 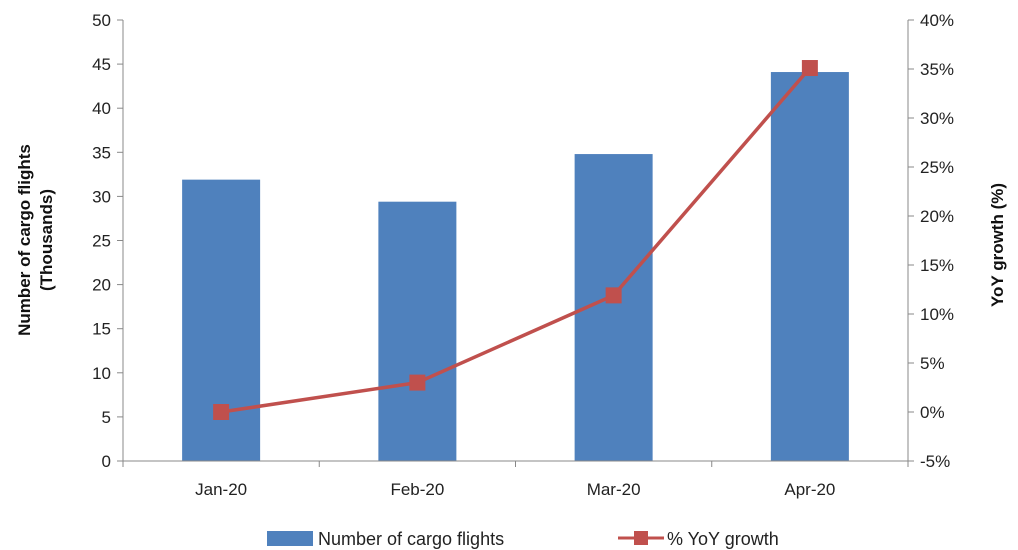 What do you see at coordinates (101, 373) in the screenshot?
I see `left-tick-label: 10` at bounding box center [101, 373].